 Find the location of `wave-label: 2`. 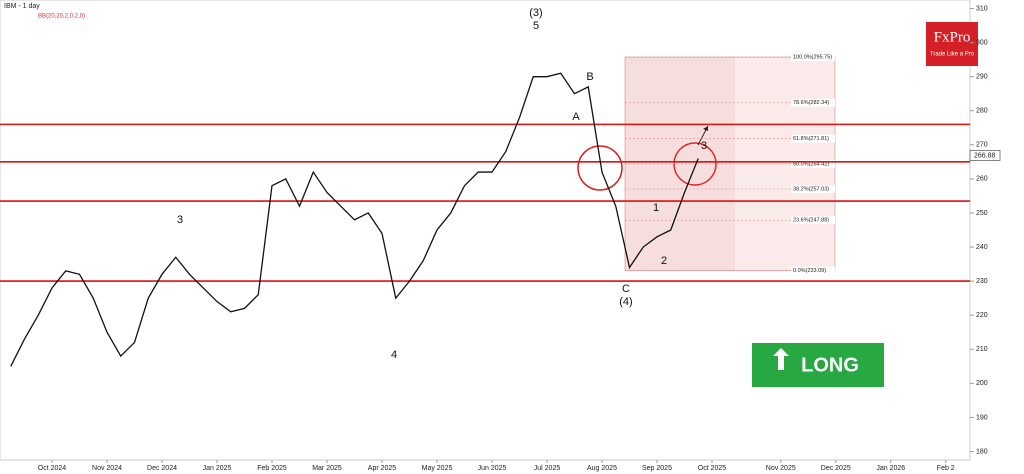

wave-label: 2 is located at coordinates (664, 261).